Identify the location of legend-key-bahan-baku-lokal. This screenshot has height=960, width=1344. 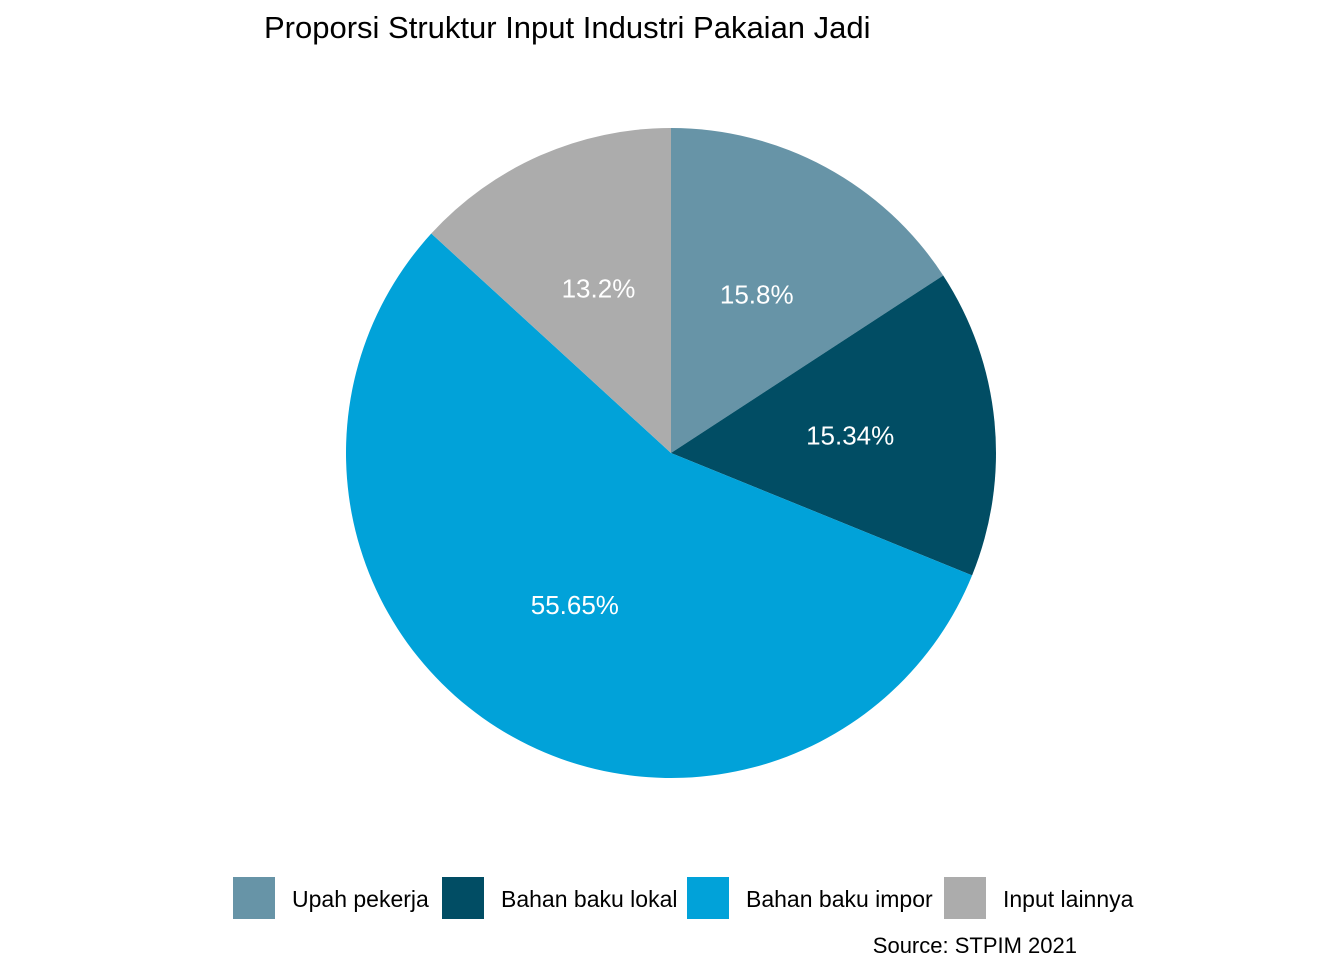
(463, 898).